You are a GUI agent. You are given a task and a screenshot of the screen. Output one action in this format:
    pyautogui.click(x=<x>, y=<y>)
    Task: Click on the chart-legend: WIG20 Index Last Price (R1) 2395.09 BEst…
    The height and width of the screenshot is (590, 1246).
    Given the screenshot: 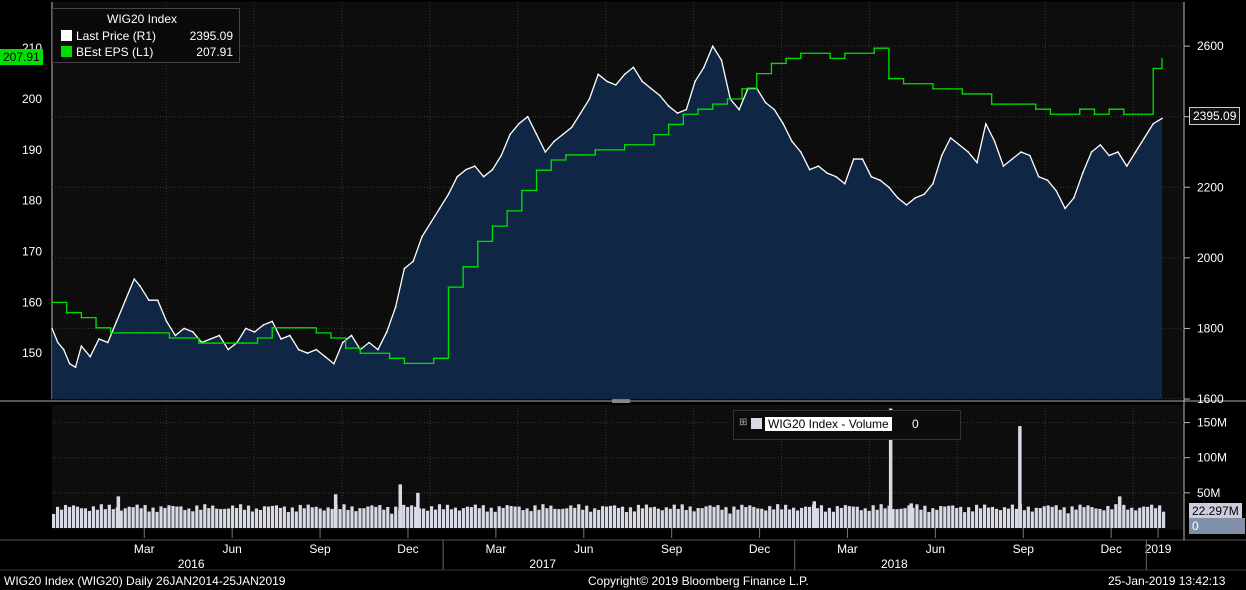 What is the action you would take?
    pyautogui.click(x=146, y=35)
    